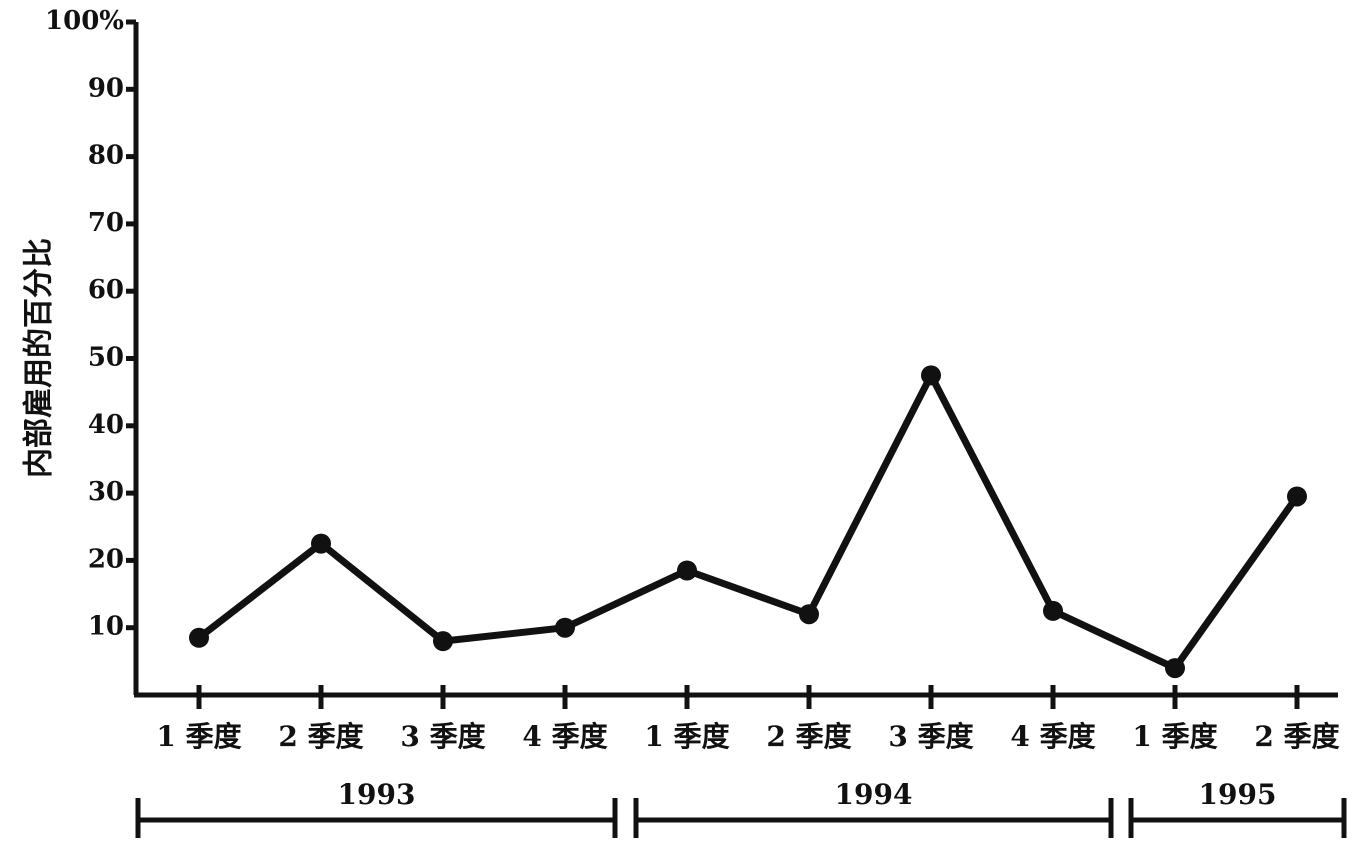 The width and height of the screenshot is (1362, 846). I want to click on y-tick-label: 20, so click(106, 559).